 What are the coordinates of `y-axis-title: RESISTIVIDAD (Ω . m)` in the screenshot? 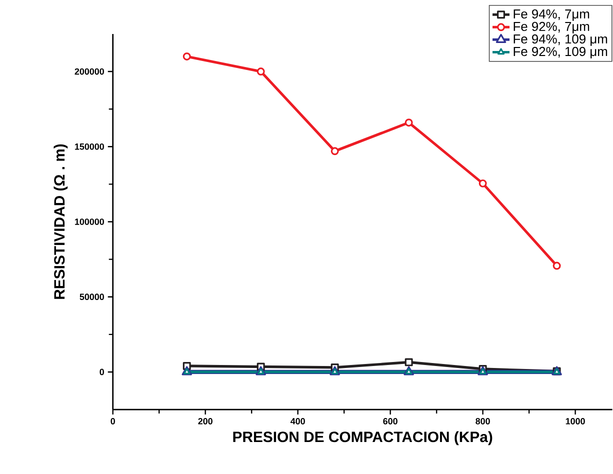 It's located at (61, 221).